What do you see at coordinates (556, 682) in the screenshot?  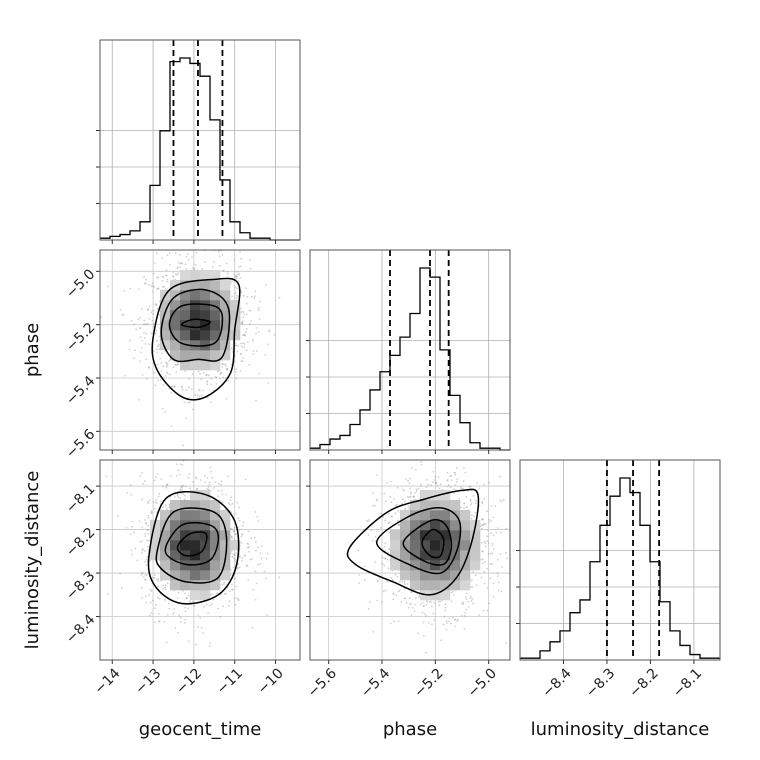 I see `x-tick-label-luminosity_distance: −8.4` at bounding box center [556, 682].